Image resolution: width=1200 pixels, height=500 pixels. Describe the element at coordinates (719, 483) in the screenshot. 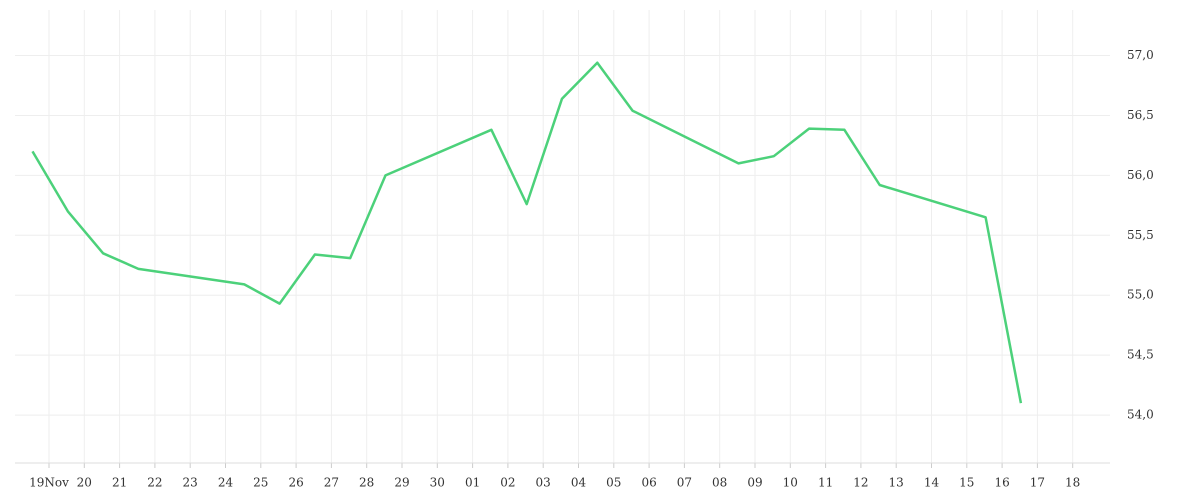

I see `x-tick-label: 08` at that location.